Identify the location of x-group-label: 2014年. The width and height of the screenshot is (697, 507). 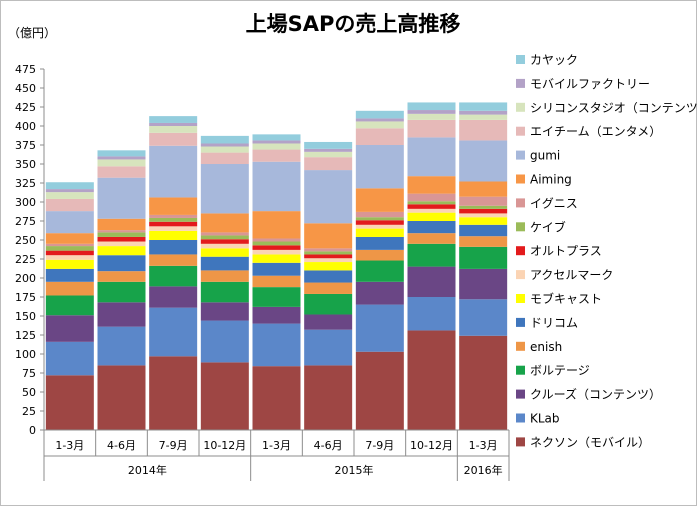
(147, 470).